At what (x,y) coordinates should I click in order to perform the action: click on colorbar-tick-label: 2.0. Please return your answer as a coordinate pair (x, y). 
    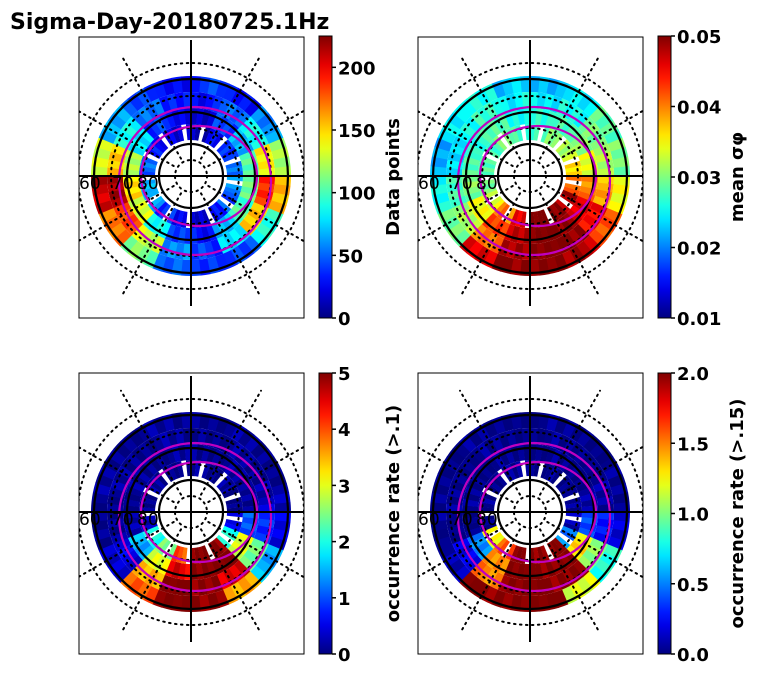
    Looking at the image, I should click on (693, 374).